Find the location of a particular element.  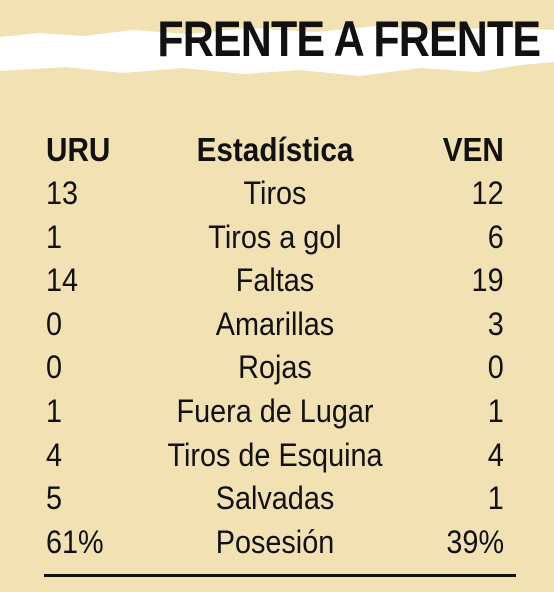

table-row: 14 Faltas 19 is located at coordinates (275, 281).